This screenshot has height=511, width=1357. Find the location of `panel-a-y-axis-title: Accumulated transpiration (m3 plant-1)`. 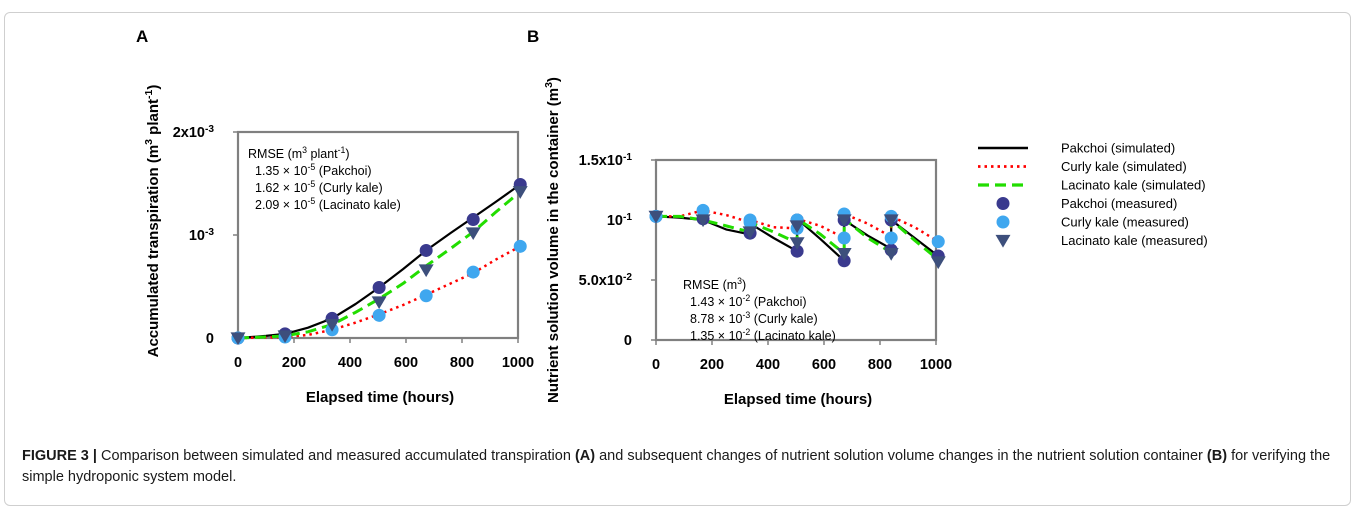

panel-a-y-axis-title: Accumulated transpiration (m3 plant-1) is located at coordinates (152, 221).